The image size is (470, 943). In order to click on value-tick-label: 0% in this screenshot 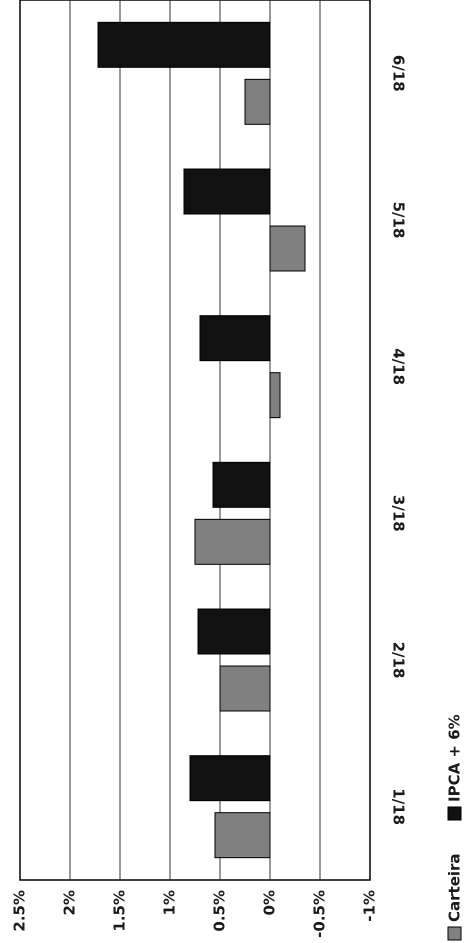, I will do `click(270, 902)`.